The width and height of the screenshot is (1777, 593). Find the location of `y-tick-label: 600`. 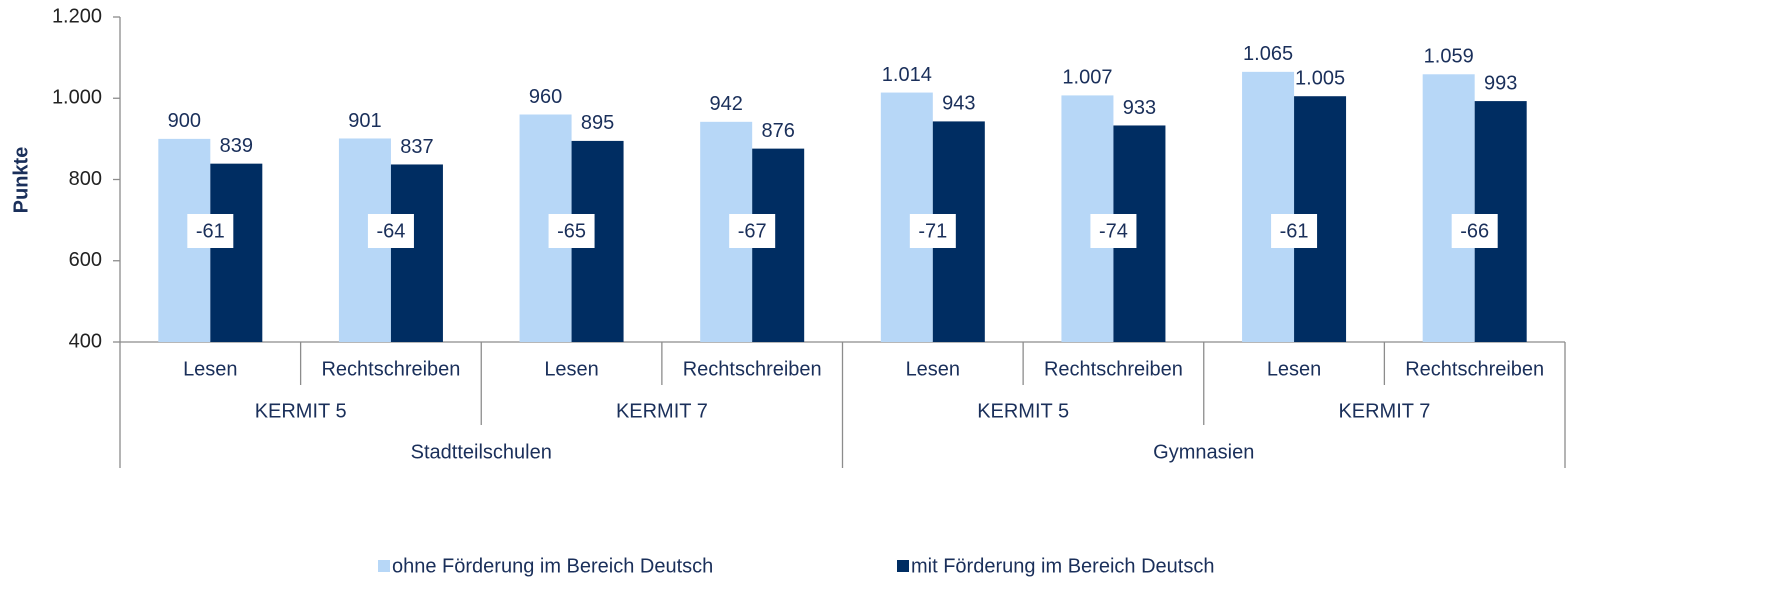

y-tick-label: 600 is located at coordinates (85, 260).